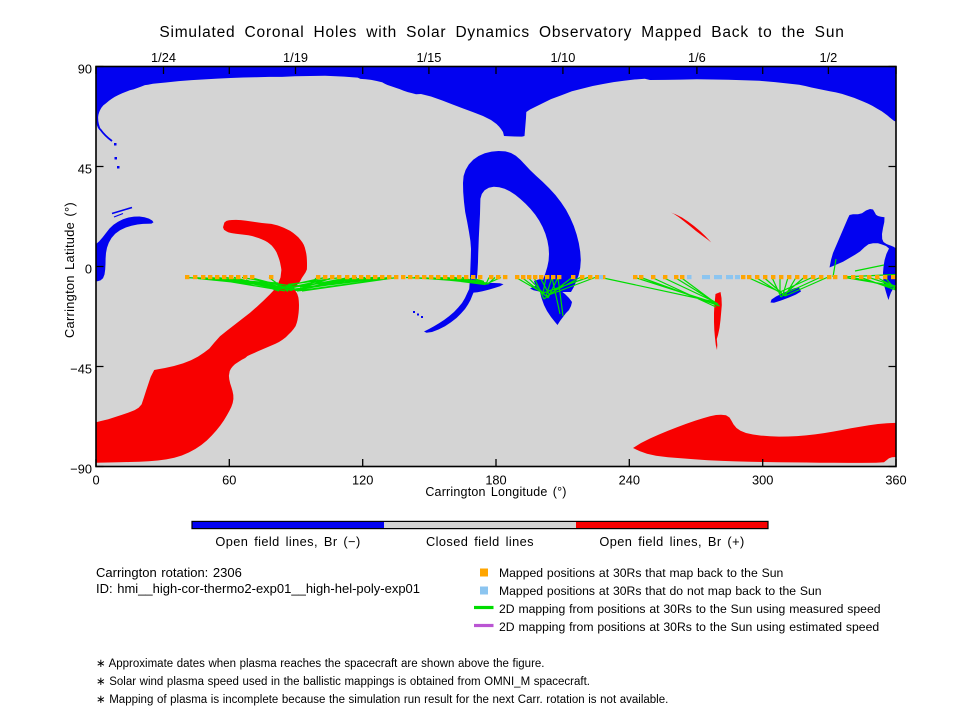 This screenshot has height=720, width=960. I want to click on svg-text: −90, so click(81, 469).